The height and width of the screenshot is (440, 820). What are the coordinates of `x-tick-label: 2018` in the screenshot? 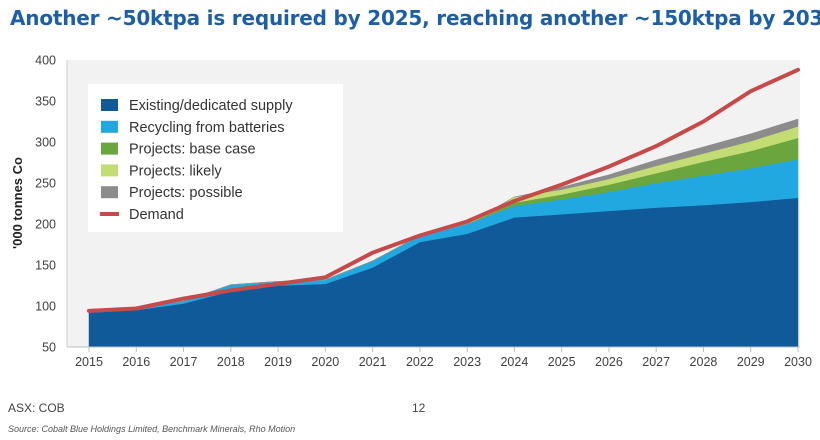 It's located at (231, 362).